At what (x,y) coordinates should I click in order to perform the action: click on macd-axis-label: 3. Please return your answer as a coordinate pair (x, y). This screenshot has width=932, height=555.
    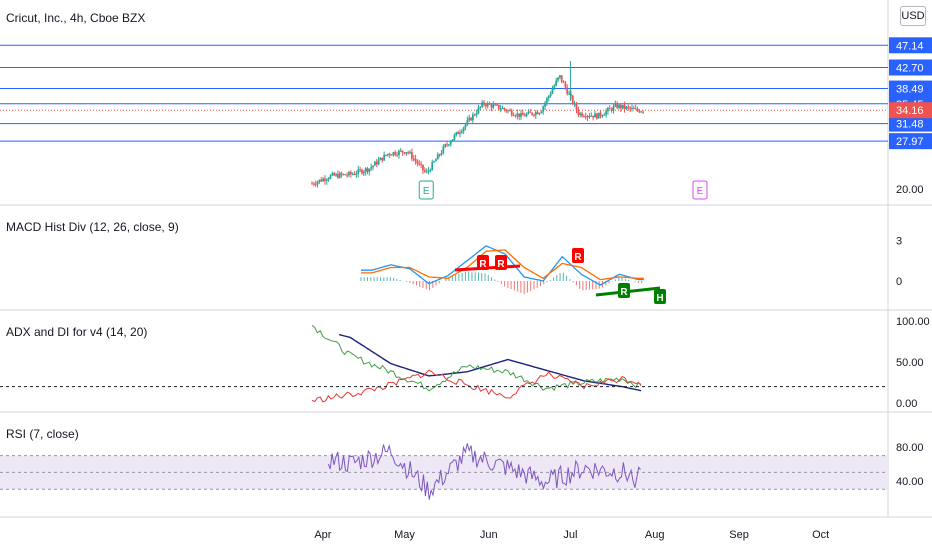
    Looking at the image, I should click on (899, 242).